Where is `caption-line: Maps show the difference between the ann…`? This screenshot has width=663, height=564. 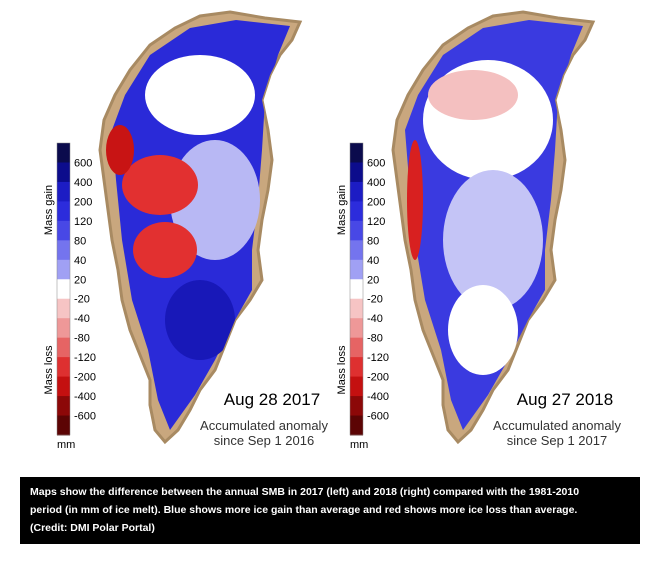
caption-line: Maps show the difference between the ann… is located at coordinates (305, 492).